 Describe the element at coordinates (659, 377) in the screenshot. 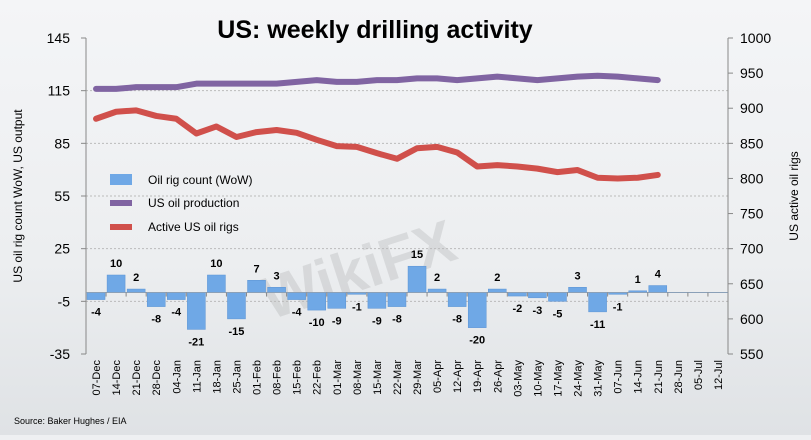

I see `x-tick-label: 21-Jun` at that location.